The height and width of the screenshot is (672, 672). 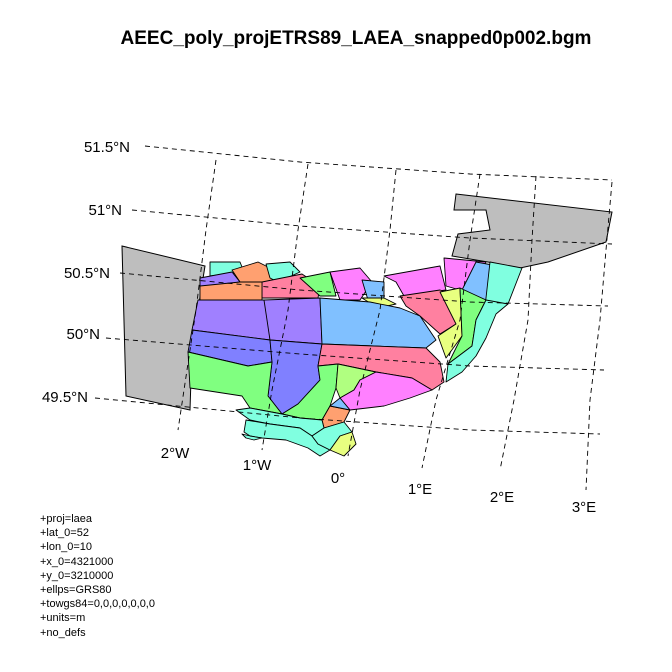 What do you see at coordinates (338, 478) in the screenshot?
I see `lon-label-0: 0°` at bounding box center [338, 478].